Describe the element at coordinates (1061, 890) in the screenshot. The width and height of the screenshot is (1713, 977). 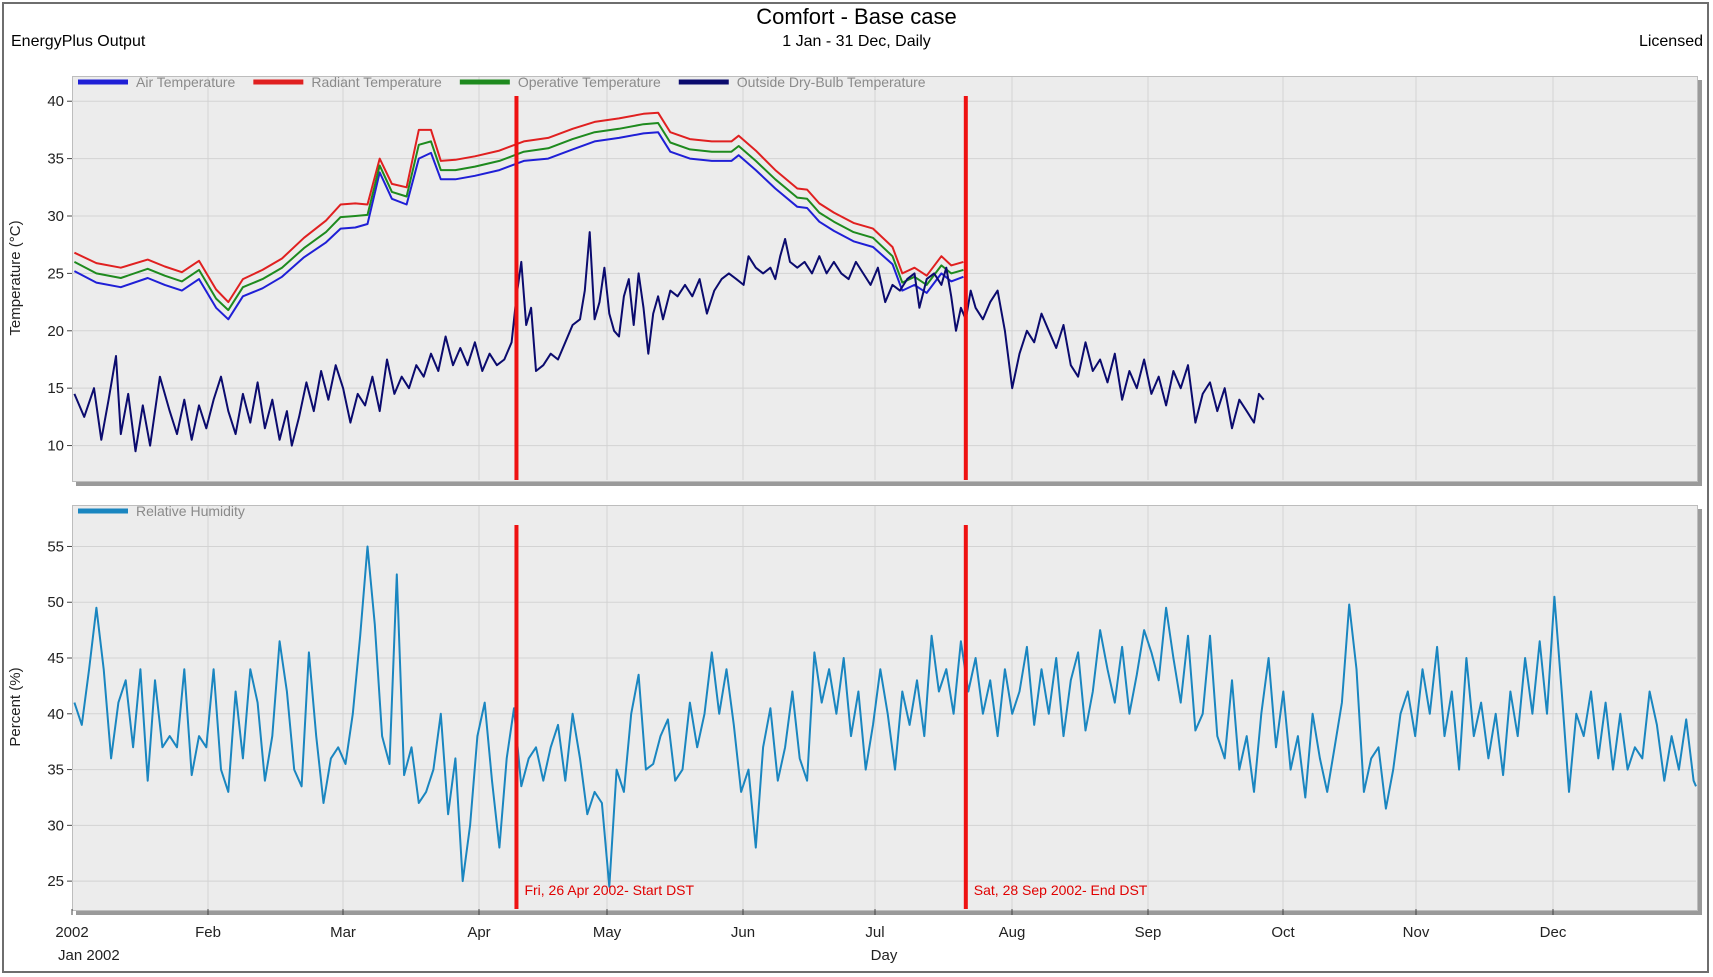
I see `dst-marker-label: Sat, 28 Sep 2002- End DST` at that location.